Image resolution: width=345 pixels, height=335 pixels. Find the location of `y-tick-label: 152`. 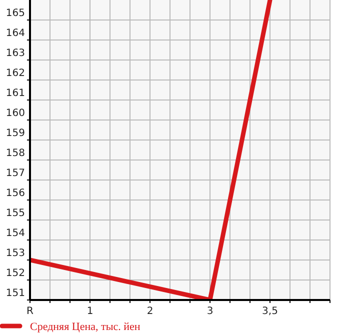

y-tick-label: 152 is located at coordinates (15, 273).